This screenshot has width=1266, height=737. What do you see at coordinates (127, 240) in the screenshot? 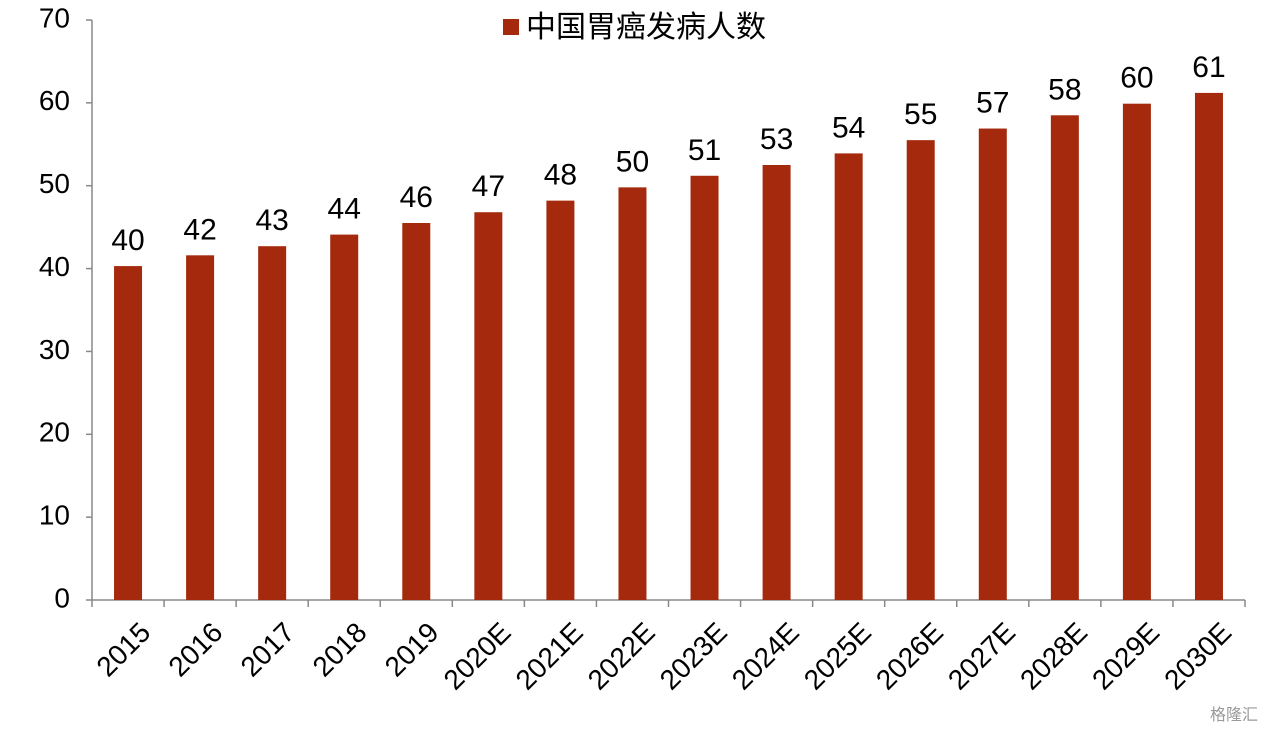
I see `value-label: 40` at bounding box center [127, 240].